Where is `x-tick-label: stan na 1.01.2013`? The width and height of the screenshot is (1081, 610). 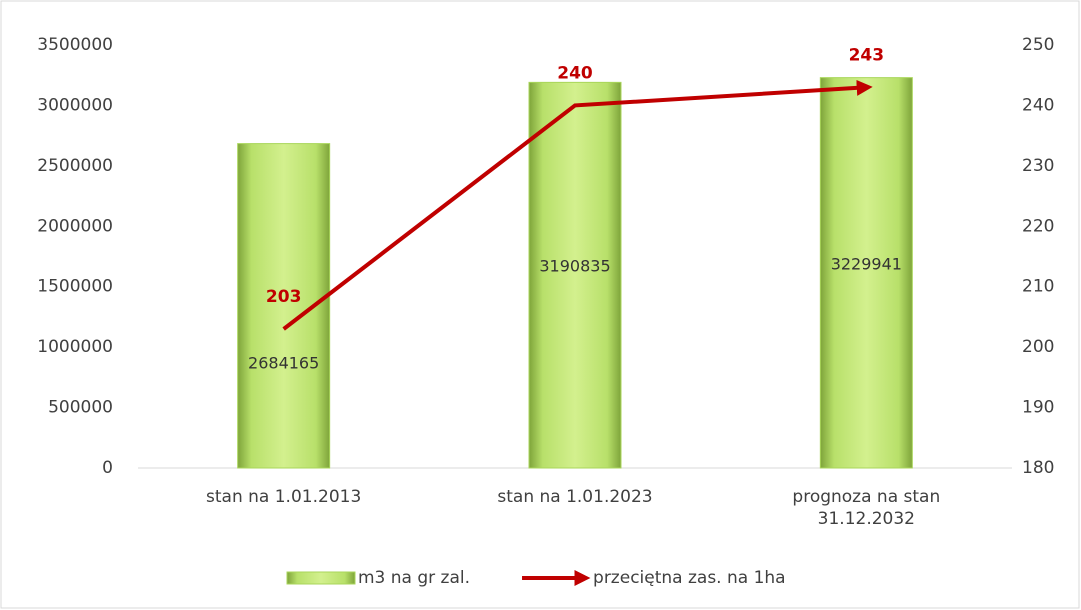 x-tick-label: stan na 1.01.2013 is located at coordinates (284, 497).